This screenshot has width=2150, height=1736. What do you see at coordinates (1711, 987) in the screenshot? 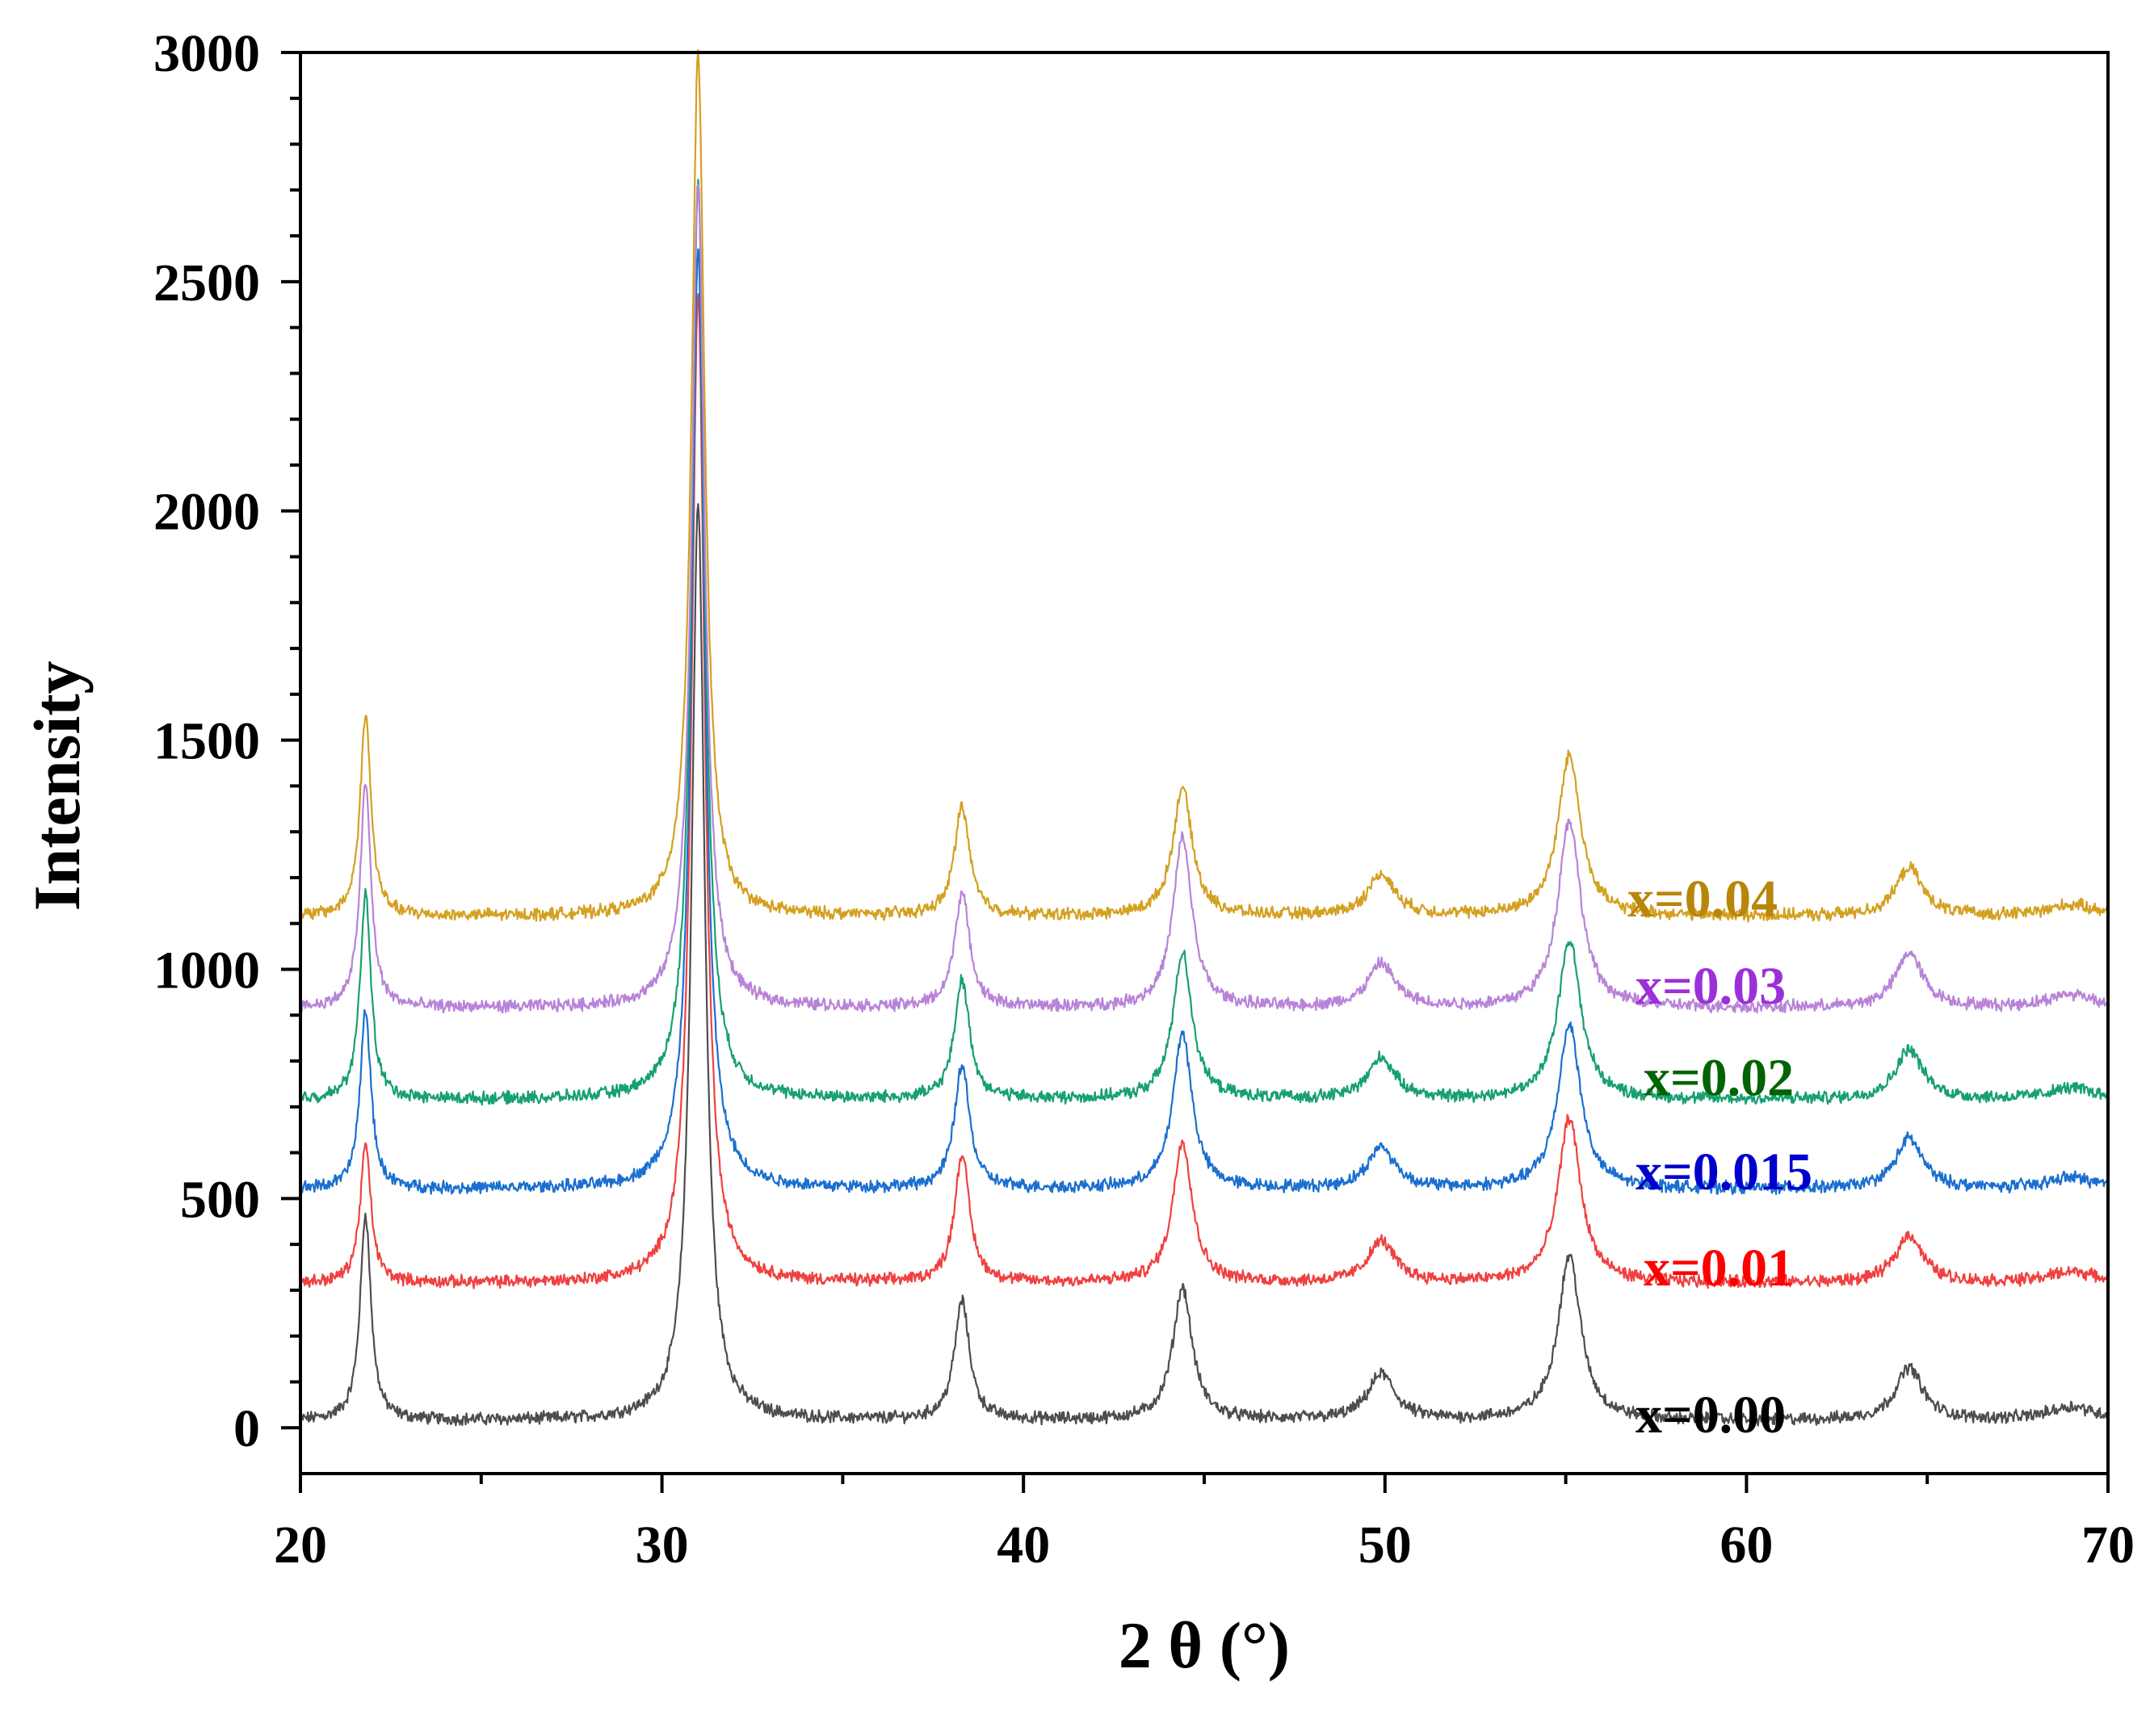
I see `series-label-4: x=0.03` at bounding box center [1711, 987].